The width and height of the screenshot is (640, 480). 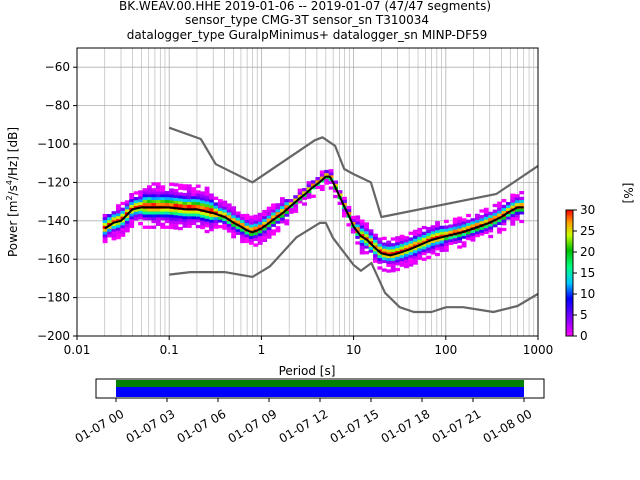 What do you see at coordinates (57, 201) in the screenshot?
I see `y-ticks: −60 −80 −100 −120 −140 −160 −180 −200` at bounding box center [57, 201].